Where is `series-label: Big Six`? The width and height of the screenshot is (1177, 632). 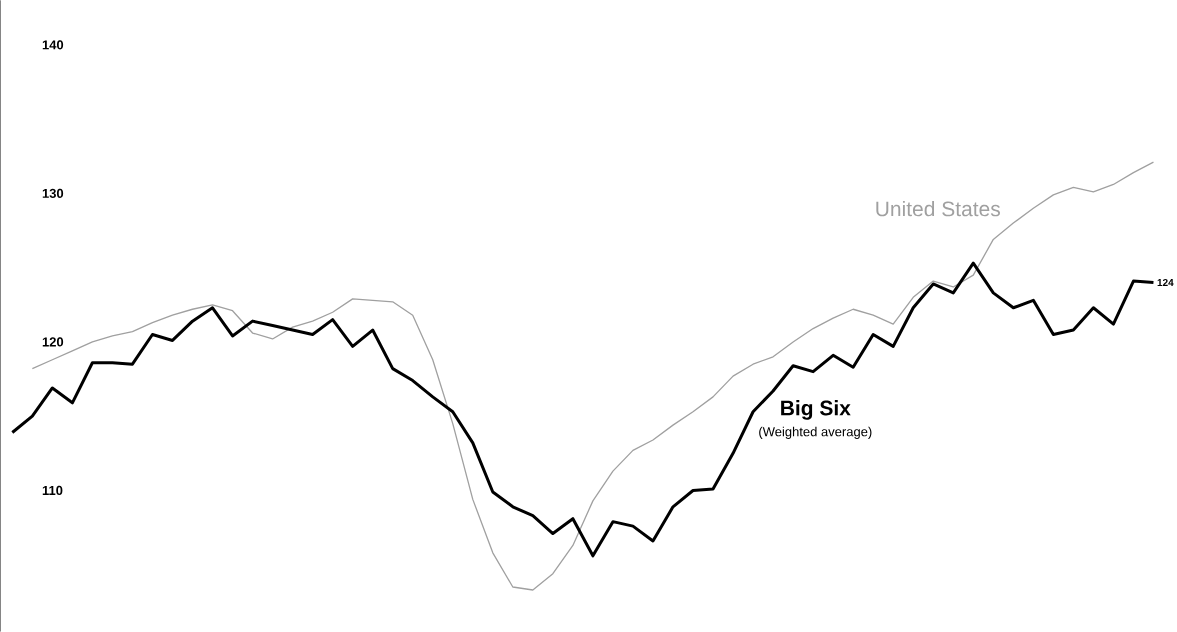 series-label: Big Six is located at coordinates (816, 410).